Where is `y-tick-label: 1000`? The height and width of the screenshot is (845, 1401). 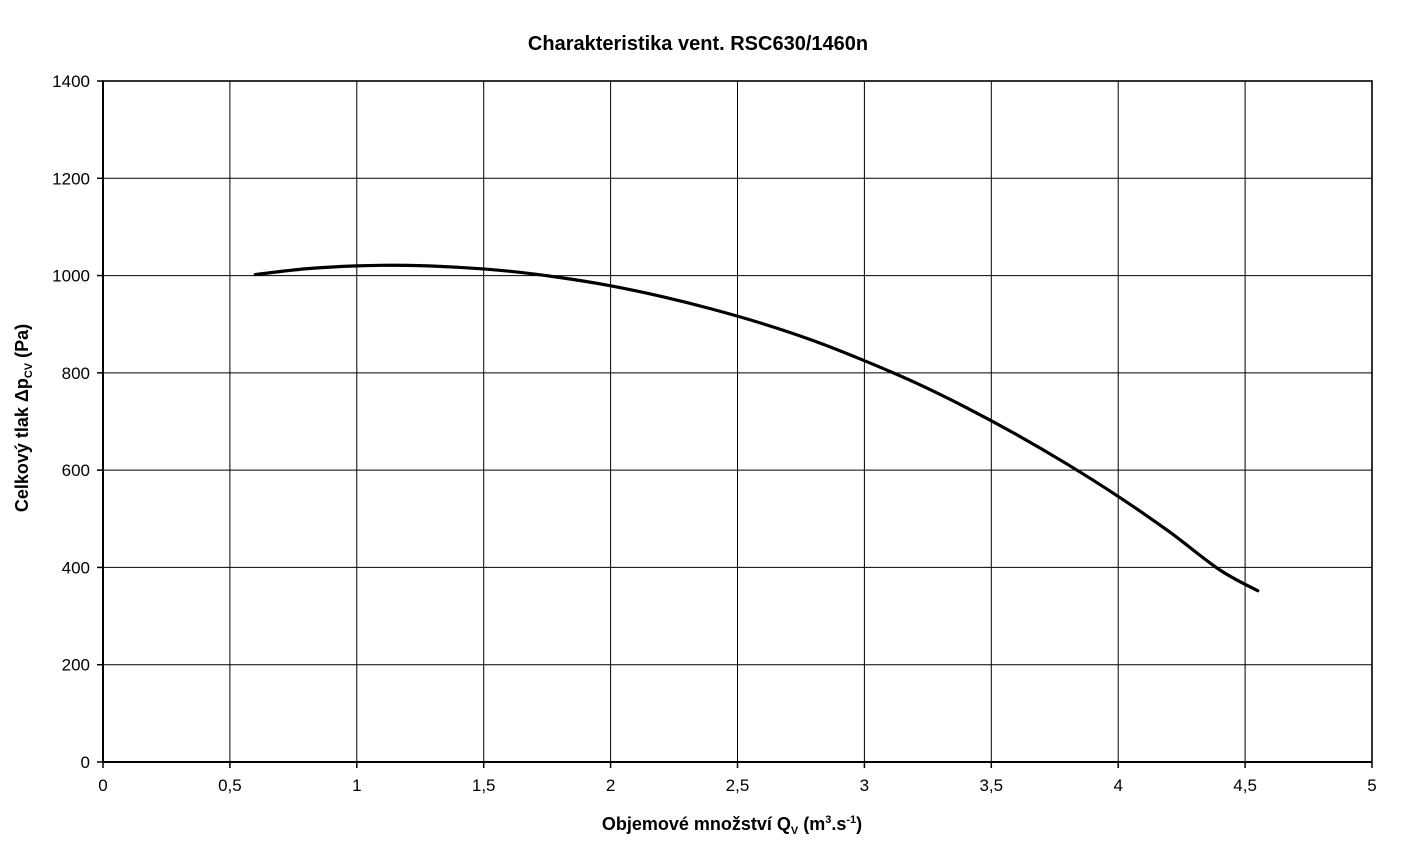 y-tick-label: 1000 is located at coordinates (71, 276).